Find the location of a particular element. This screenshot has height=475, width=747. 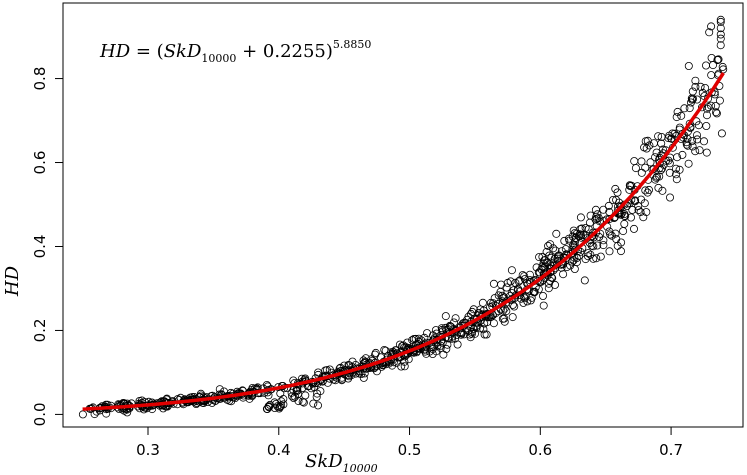

x-axis-label: SkD10000 is located at coordinates (341, 463).